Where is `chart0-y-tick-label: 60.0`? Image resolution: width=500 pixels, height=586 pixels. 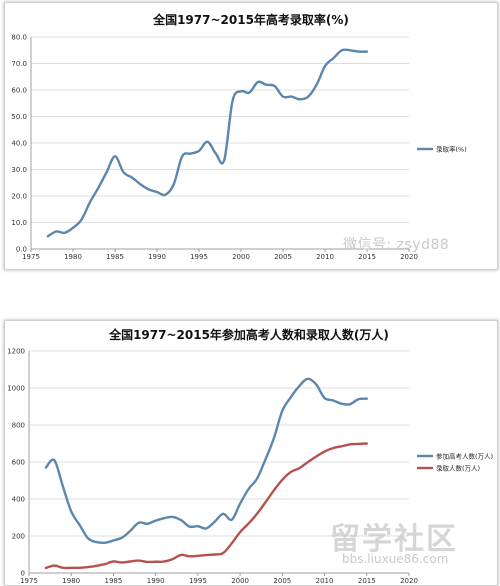
chart0-y-tick-label: 60.0 is located at coordinates (19, 91).